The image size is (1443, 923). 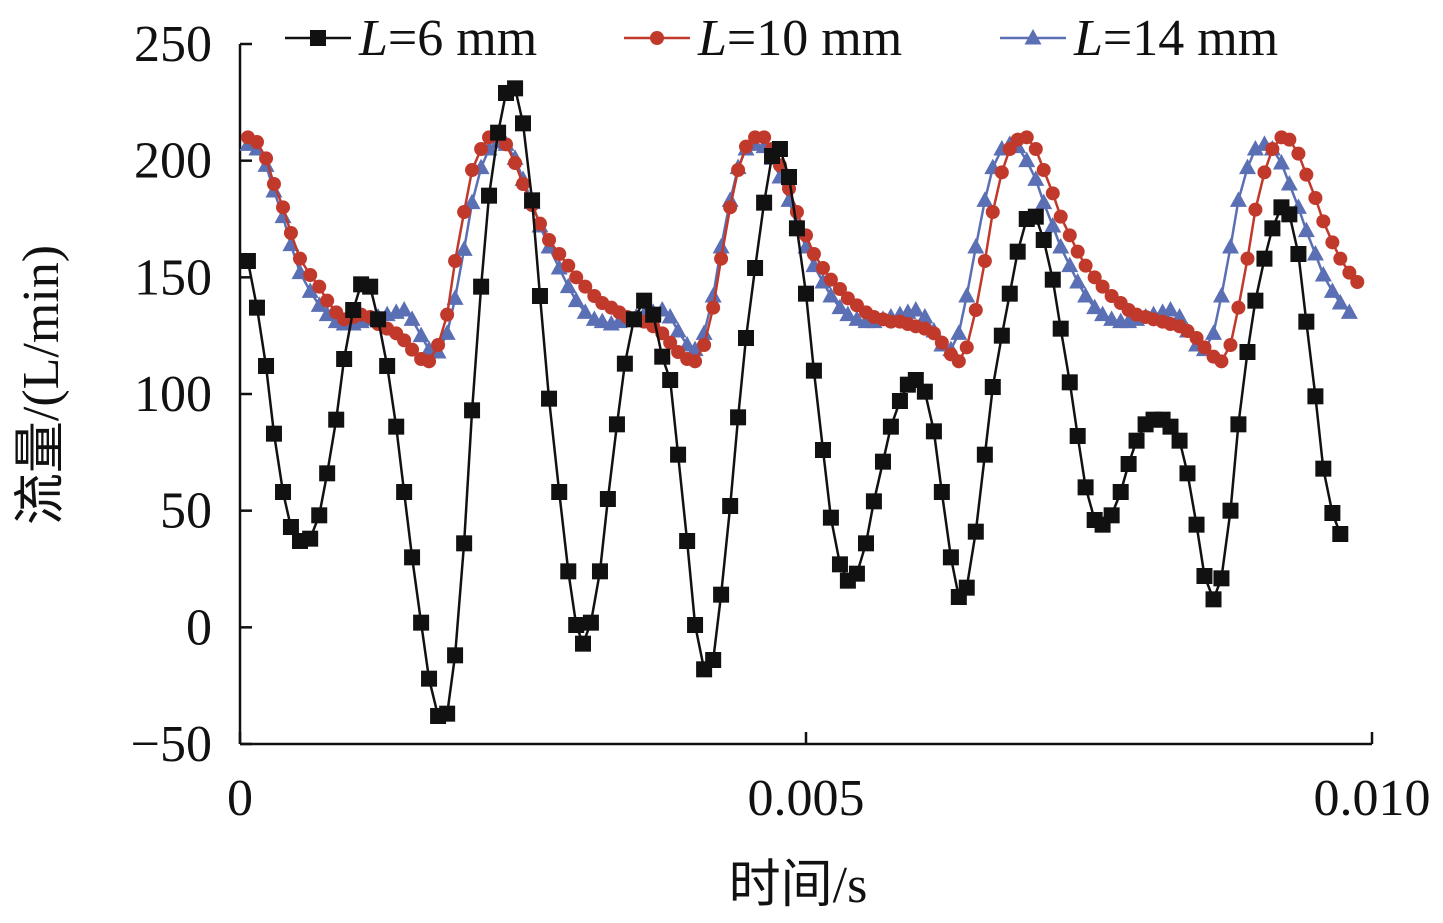 What do you see at coordinates (171, 744) in the screenshot?
I see `y-tick-label: −50` at bounding box center [171, 744].